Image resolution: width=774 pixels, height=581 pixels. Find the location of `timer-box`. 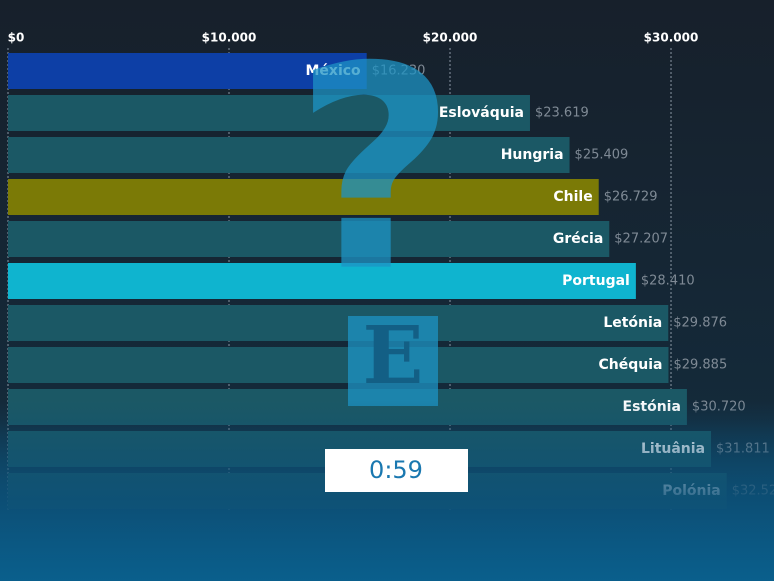

timer-box is located at coordinates (396, 470).